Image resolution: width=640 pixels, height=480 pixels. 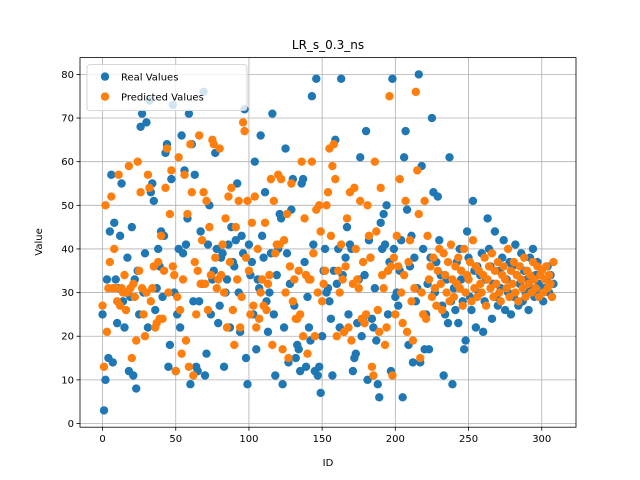 I want to click on y-tick-label: 10, so click(x=67, y=380).